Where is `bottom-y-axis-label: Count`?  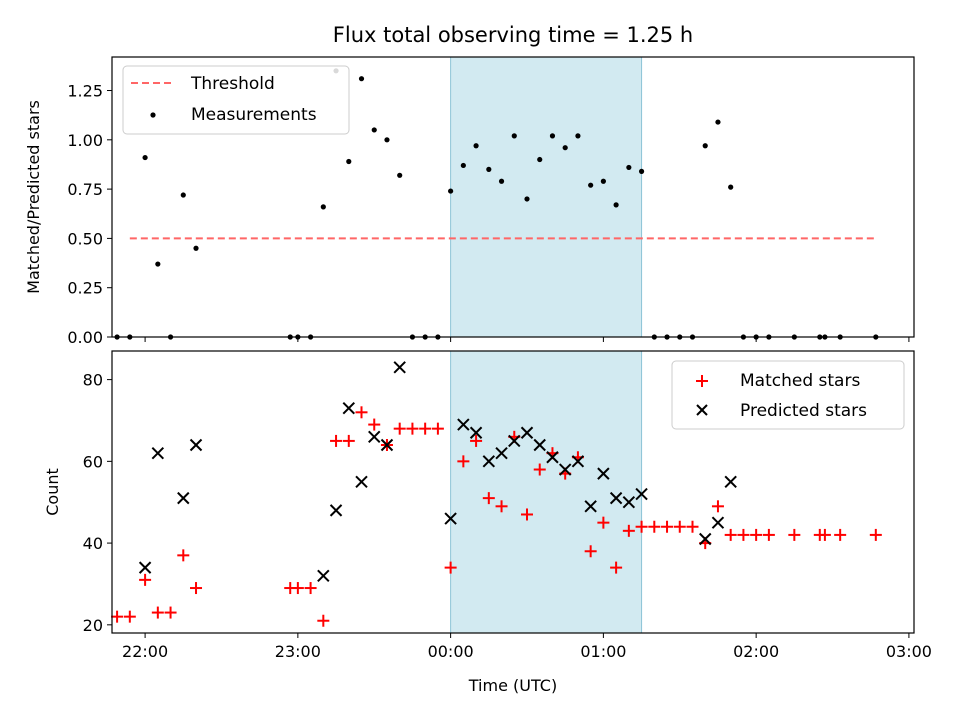
bottom-y-axis-label: Count is located at coordinates (52, 492).